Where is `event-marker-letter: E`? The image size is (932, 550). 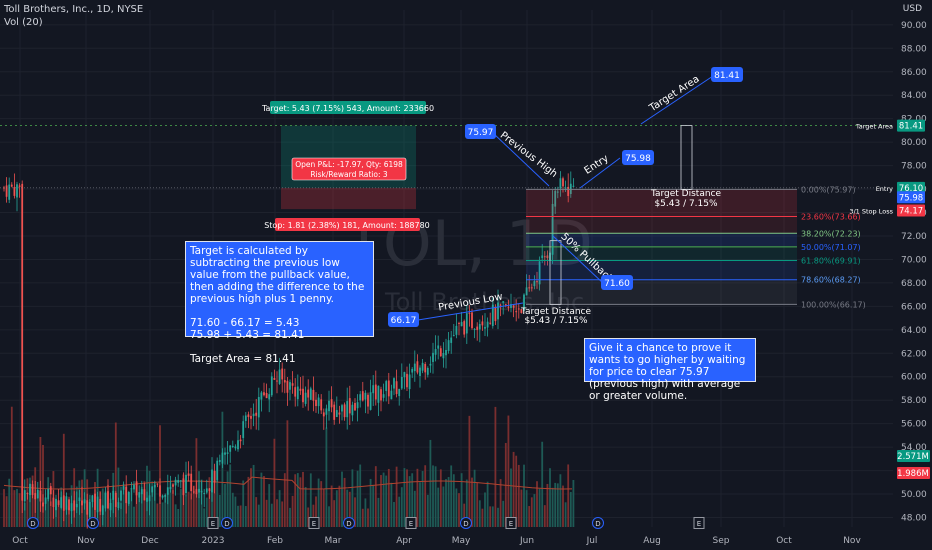
event-marker-letter: E is located at coordinates (699, 524).